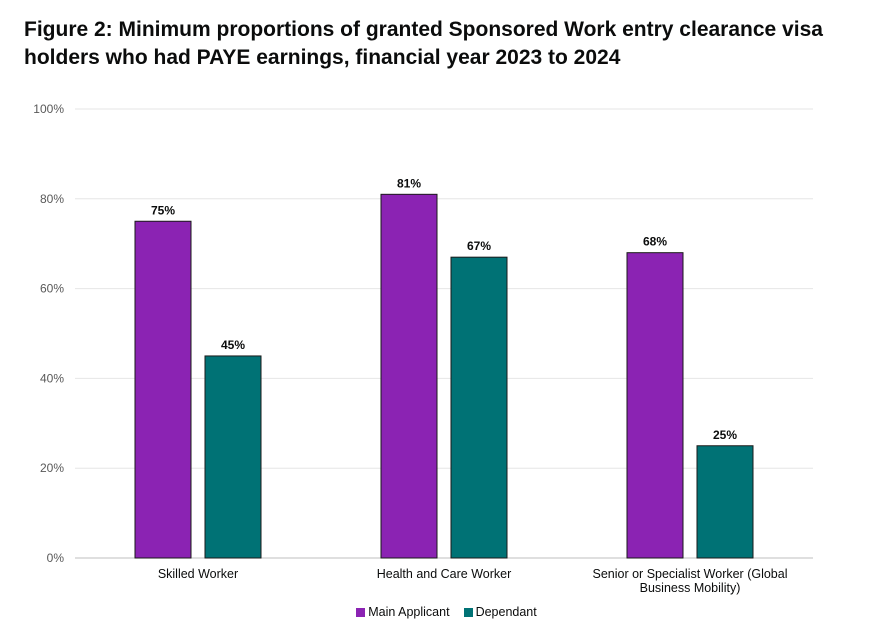 The image size is (893, 635). I want to click on data-label: 25%, so click(725, 435).